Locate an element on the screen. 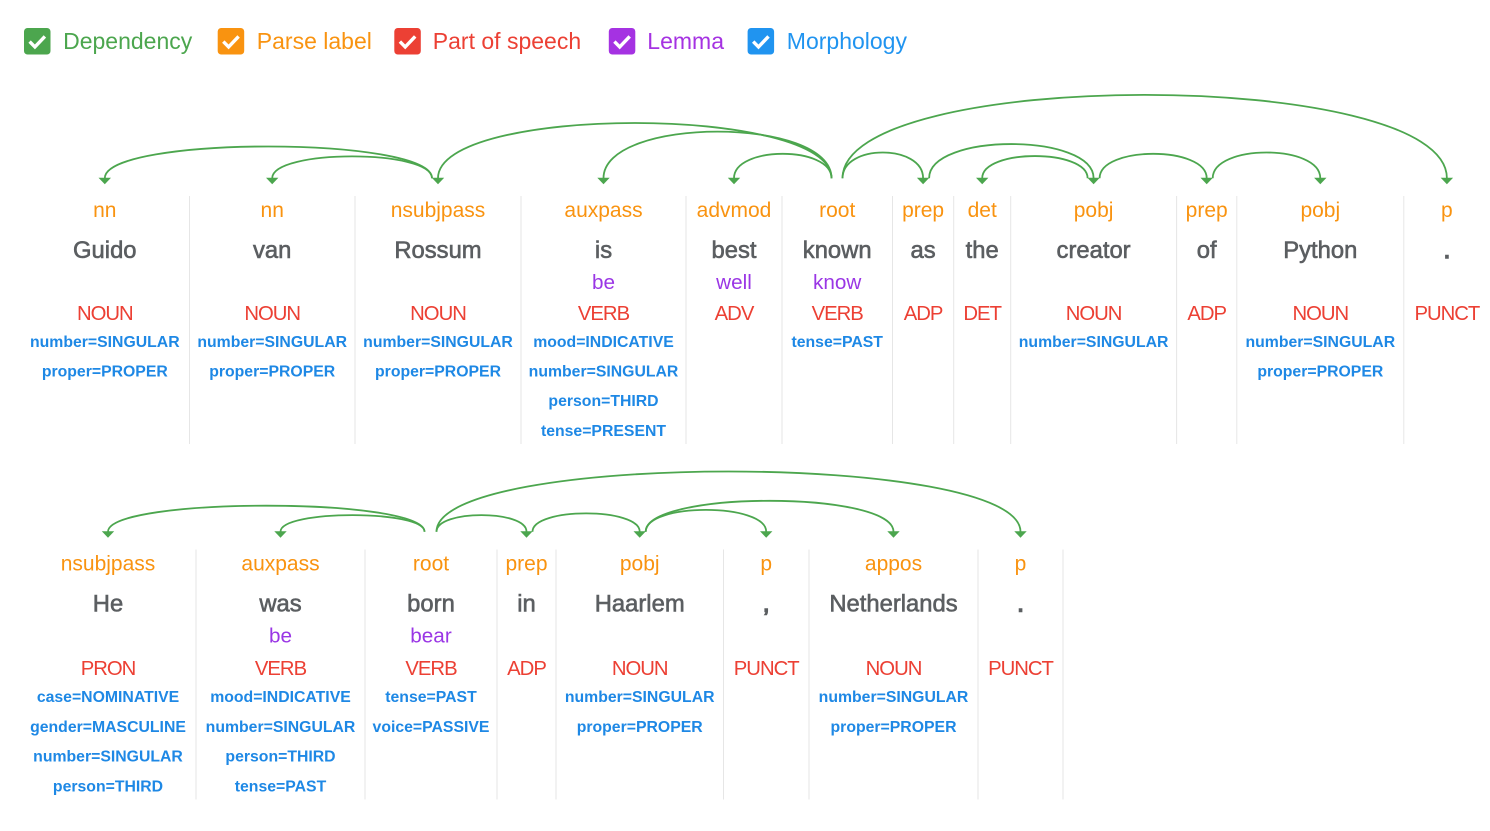 This screenshot has width=1490, height=831. svg-text: as is located at coordinates (923, 250).